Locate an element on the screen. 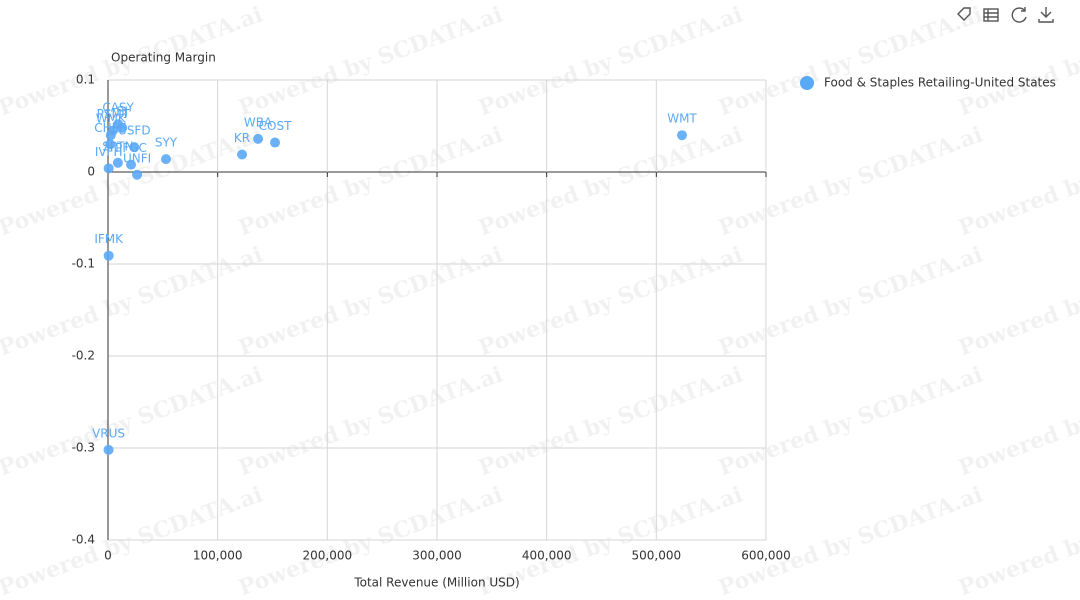 The image size is (1080, 600). point-label: CHEF is located at coordinates (110, 128).